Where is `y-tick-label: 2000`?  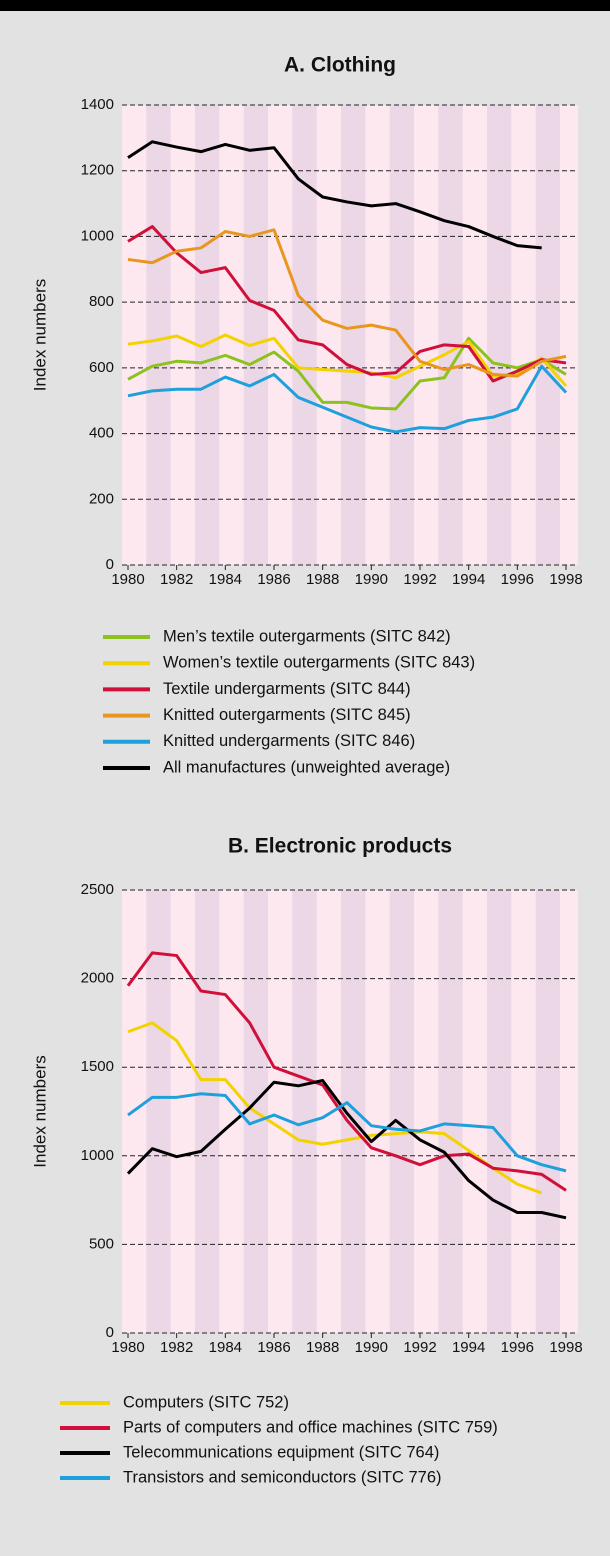
y-tick-label: 2000 is located at coordinates (97, 978).